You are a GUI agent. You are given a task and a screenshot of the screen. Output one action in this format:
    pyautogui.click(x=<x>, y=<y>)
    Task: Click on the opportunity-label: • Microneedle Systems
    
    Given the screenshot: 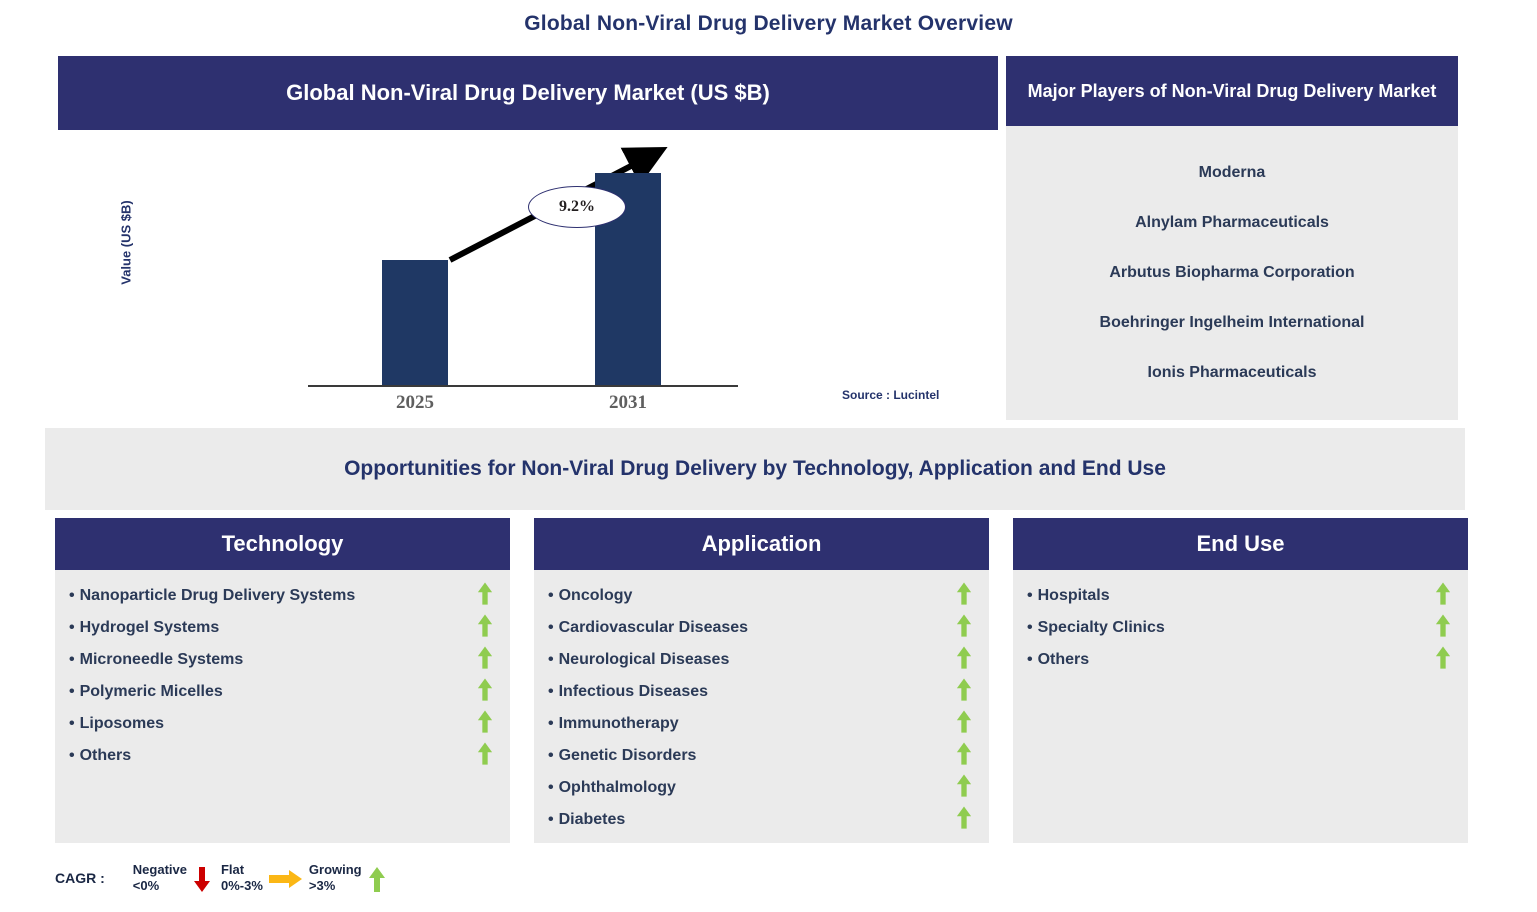 What is the action you would take?
    pyautogui.click(x=156, y=659)
    